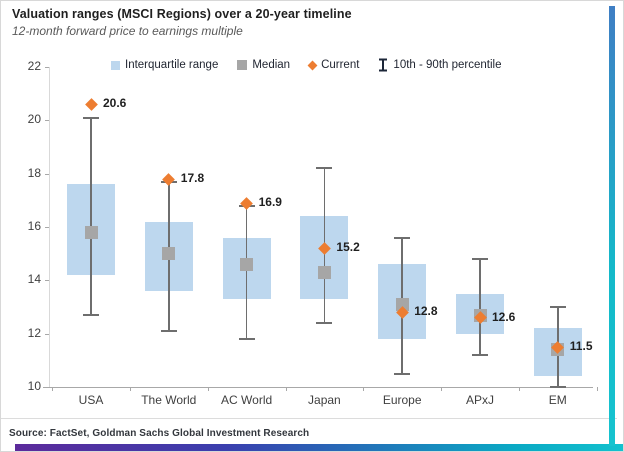  What do you see at coordinates (34, 332) in the screenshot?
I see `y-tick-label: 12` at bounding box center [34, 332].